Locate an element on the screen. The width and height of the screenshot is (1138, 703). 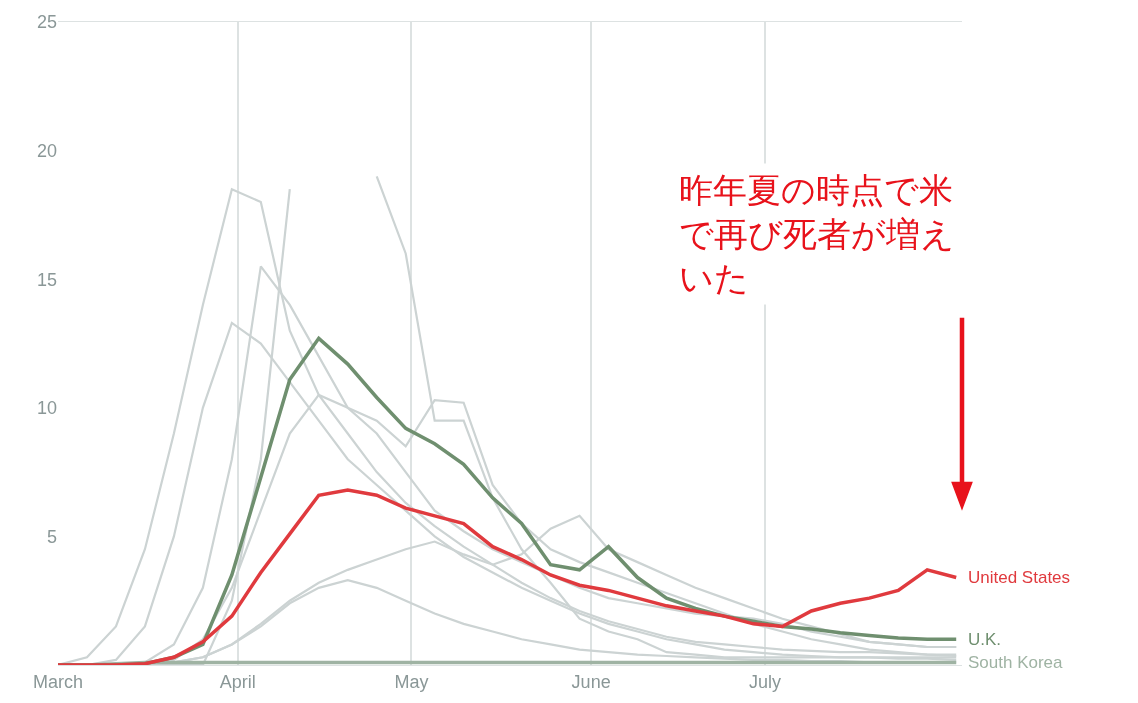
x-tick-label: June is located at coordinates (591, 681).